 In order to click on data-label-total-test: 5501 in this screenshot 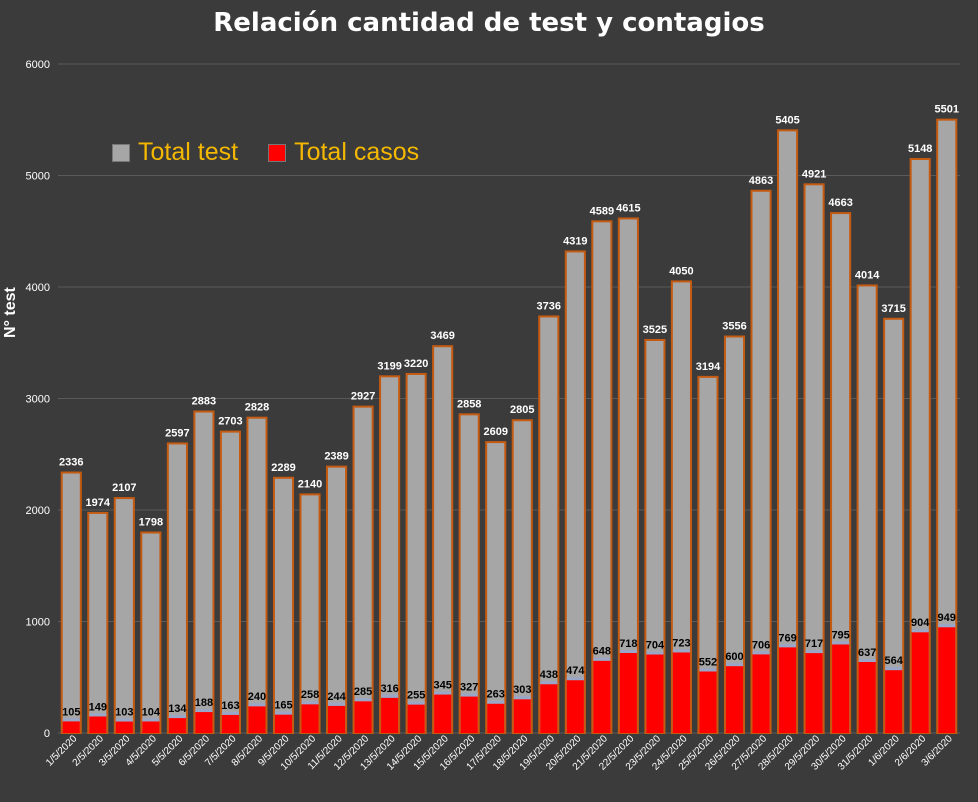, I will do `click(946, 110)`.